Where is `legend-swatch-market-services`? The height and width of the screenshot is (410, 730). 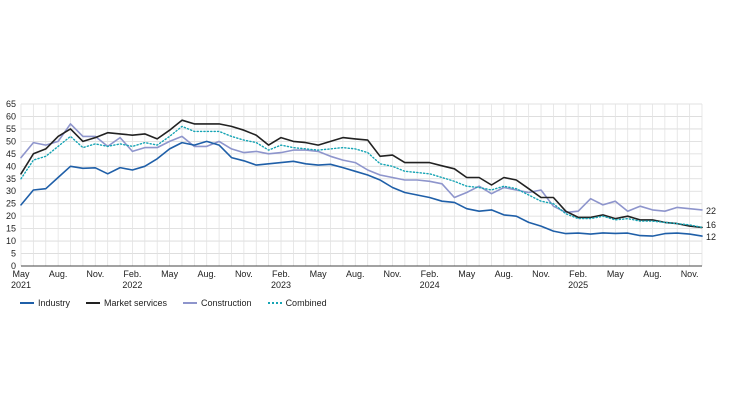
legend-swatch-market-services is located at coordinates (93, 303).